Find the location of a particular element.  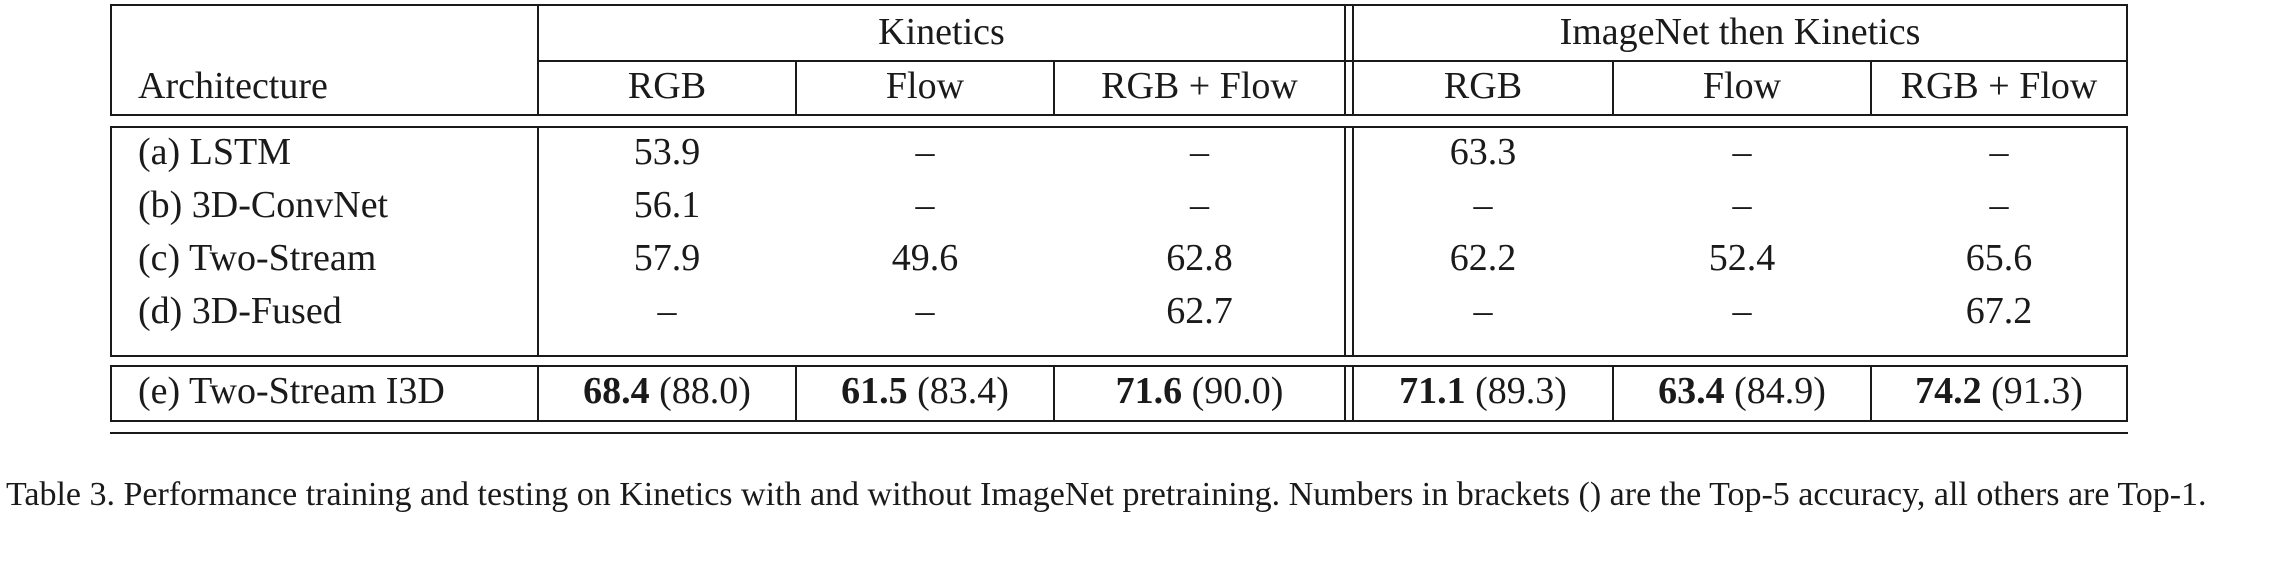

rule-group-header is located at coordinates (1332, 61).